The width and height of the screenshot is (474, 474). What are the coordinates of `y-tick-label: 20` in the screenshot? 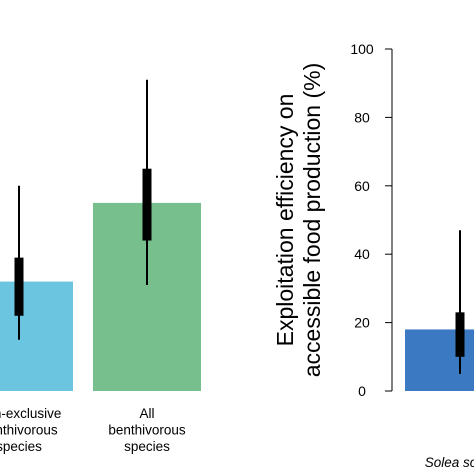 It's located at (362, 323).